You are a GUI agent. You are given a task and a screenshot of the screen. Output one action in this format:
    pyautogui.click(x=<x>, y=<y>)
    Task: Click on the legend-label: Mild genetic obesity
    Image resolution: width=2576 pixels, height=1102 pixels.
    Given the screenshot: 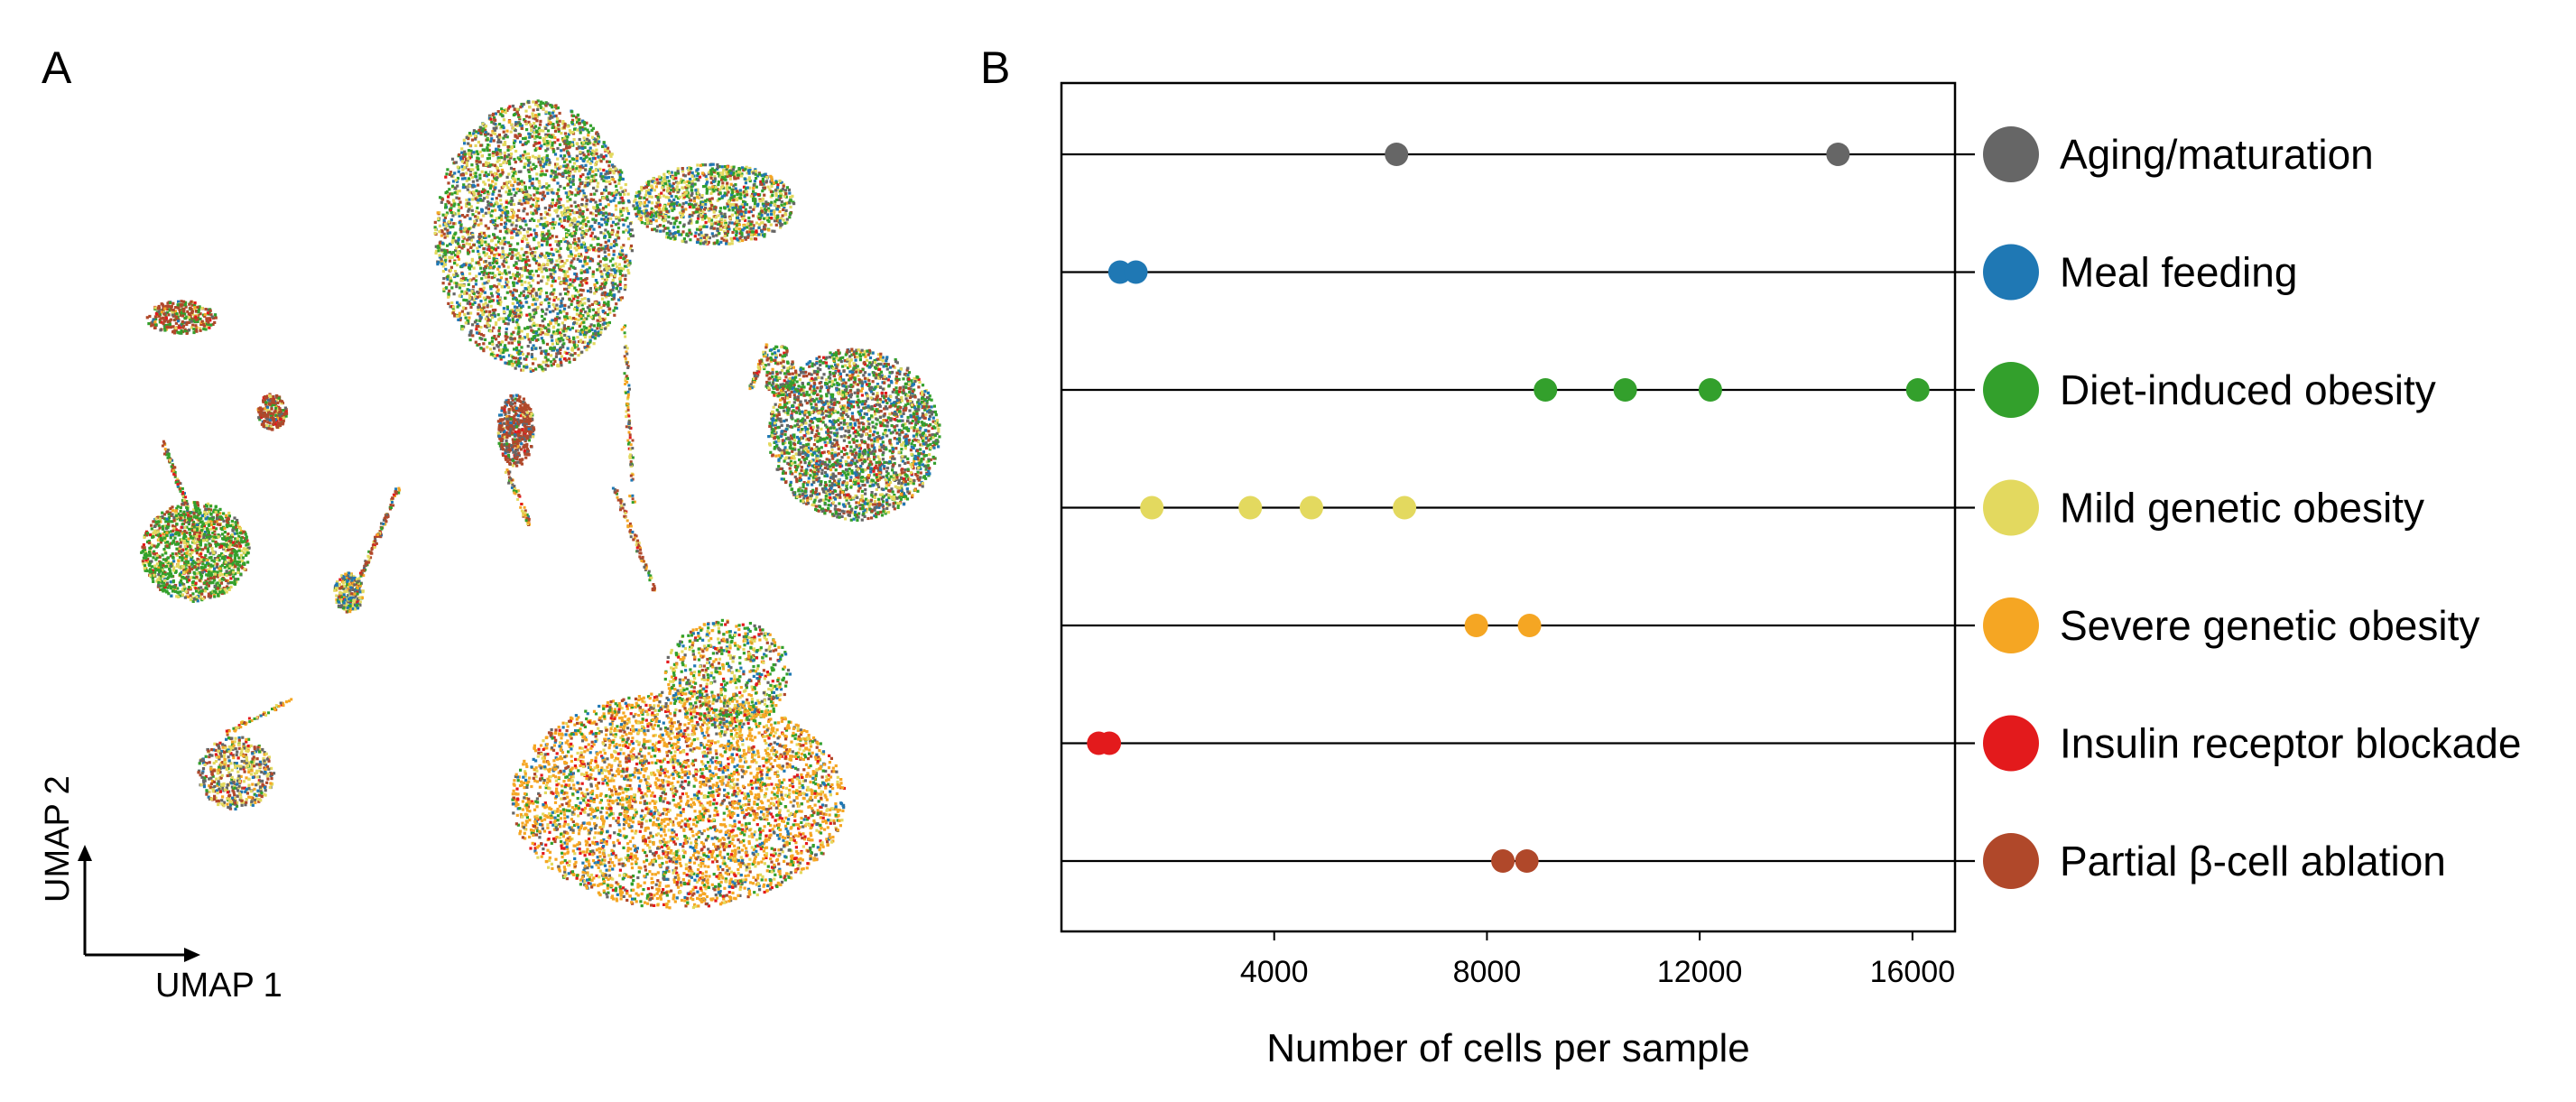 What is the action you would take?
    pyautogui.click(x=2242, y=509)
    